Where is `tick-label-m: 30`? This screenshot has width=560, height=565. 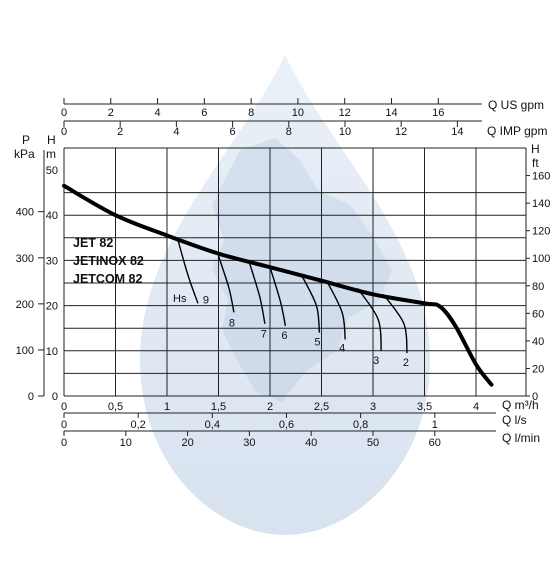 tick-label-m: 30 is located at coordinates (52, 261).